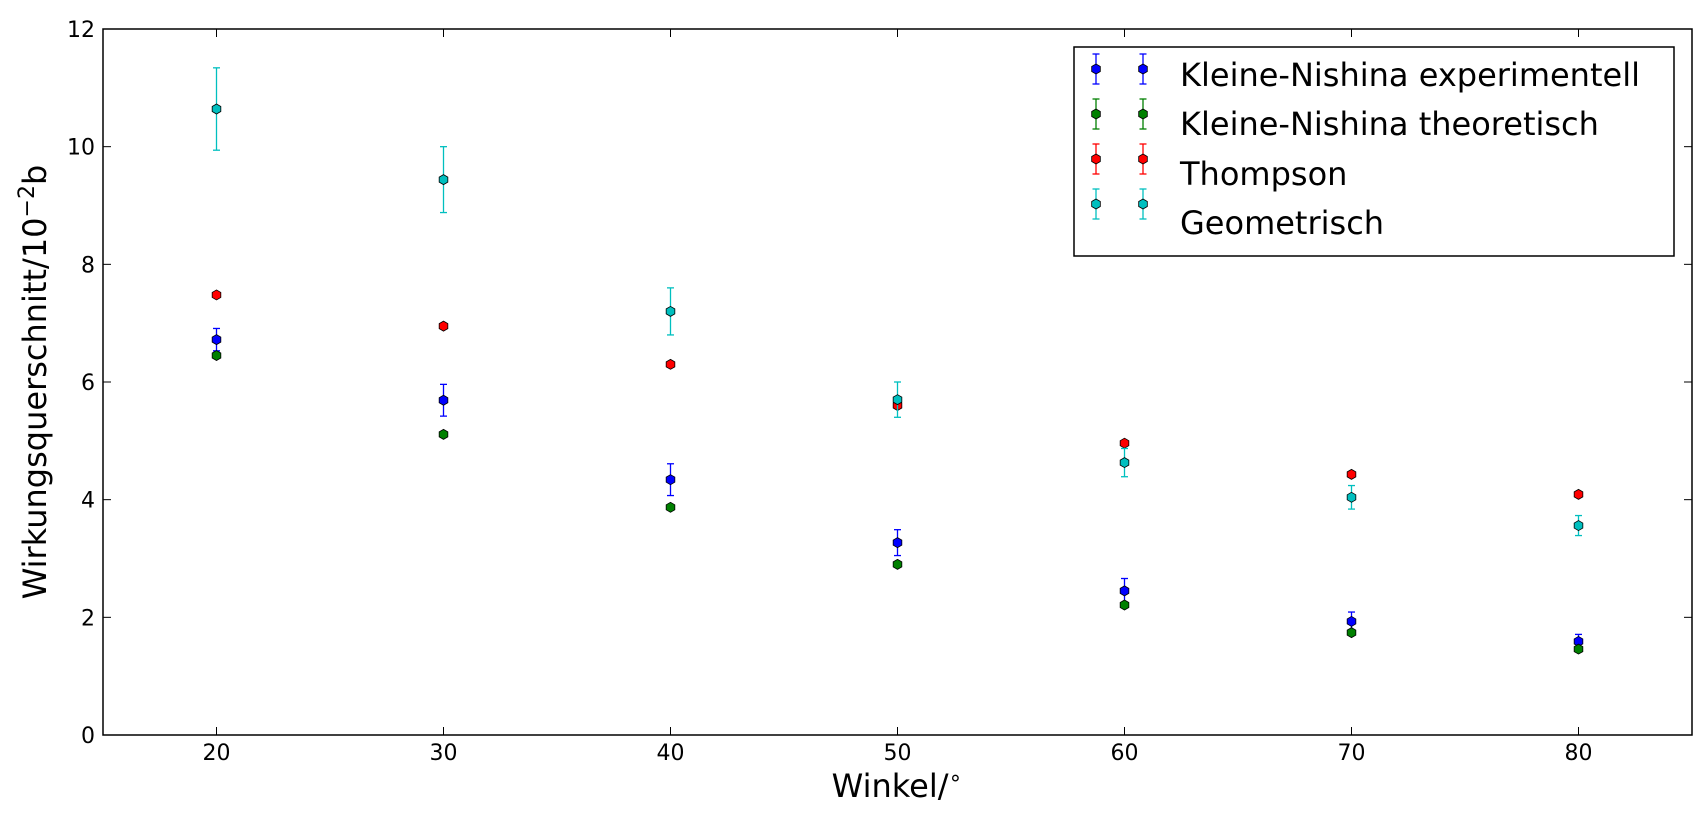  Describe the element at coordinates (81, 148) in the screenshot. I see `y-tick-label: 10` at that location.